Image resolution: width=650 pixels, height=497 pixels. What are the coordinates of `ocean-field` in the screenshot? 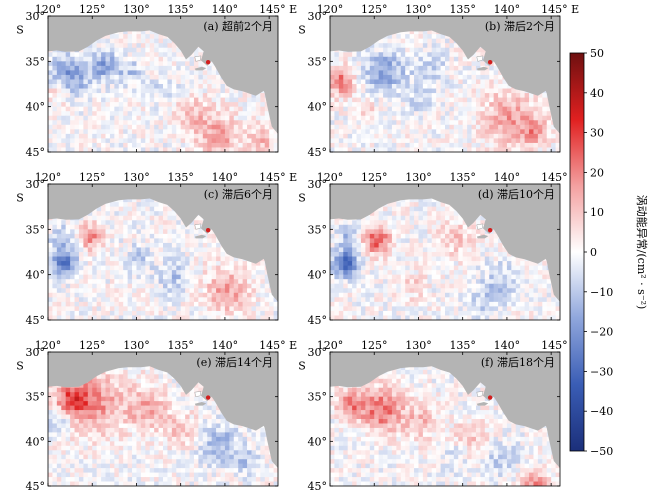 It's located at (163, 84).